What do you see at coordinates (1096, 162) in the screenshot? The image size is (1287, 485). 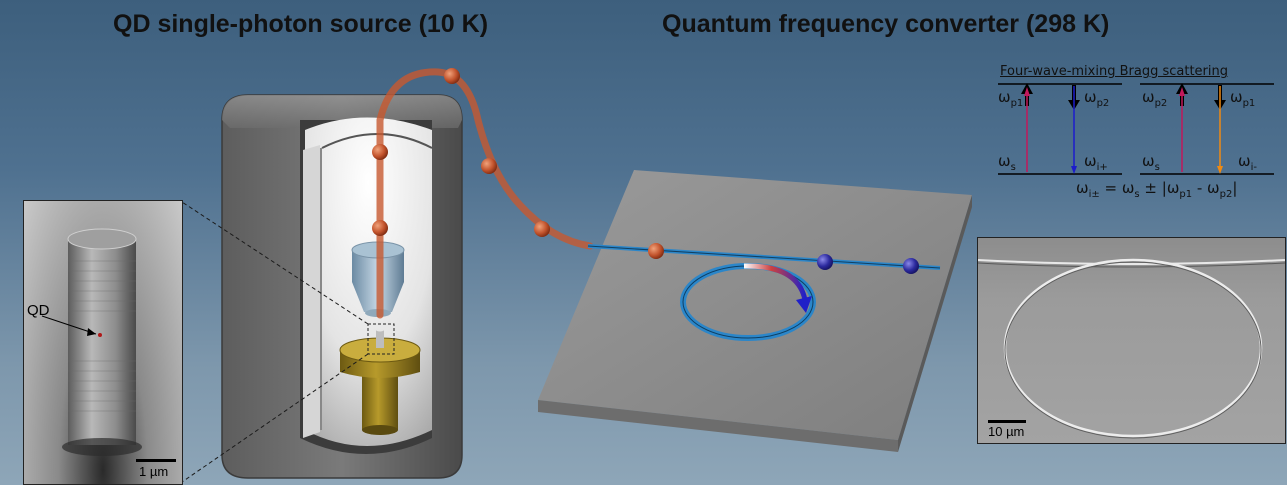 I see `omega-i-plus: ωi+` at bounding box center [1096, 162].